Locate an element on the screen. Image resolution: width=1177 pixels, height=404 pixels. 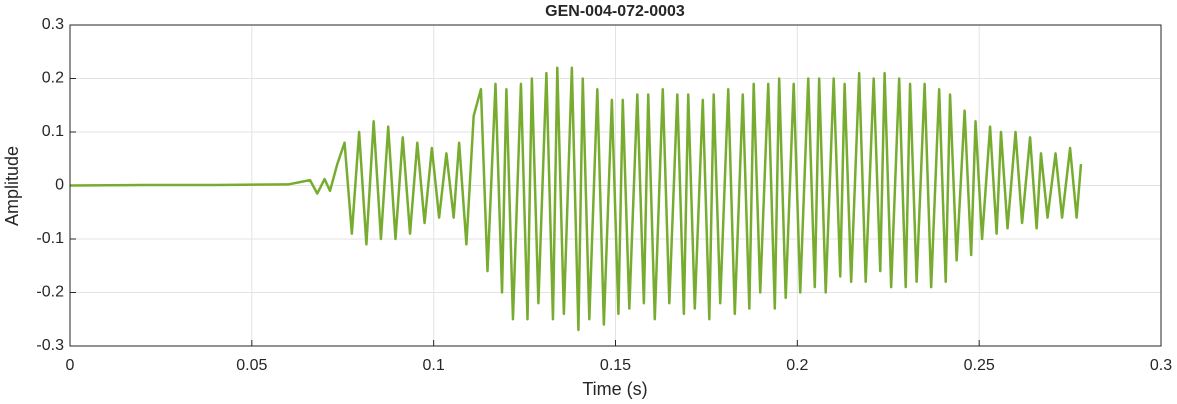
y-tick-label: 0.3 is located at coordinates (53, 24).